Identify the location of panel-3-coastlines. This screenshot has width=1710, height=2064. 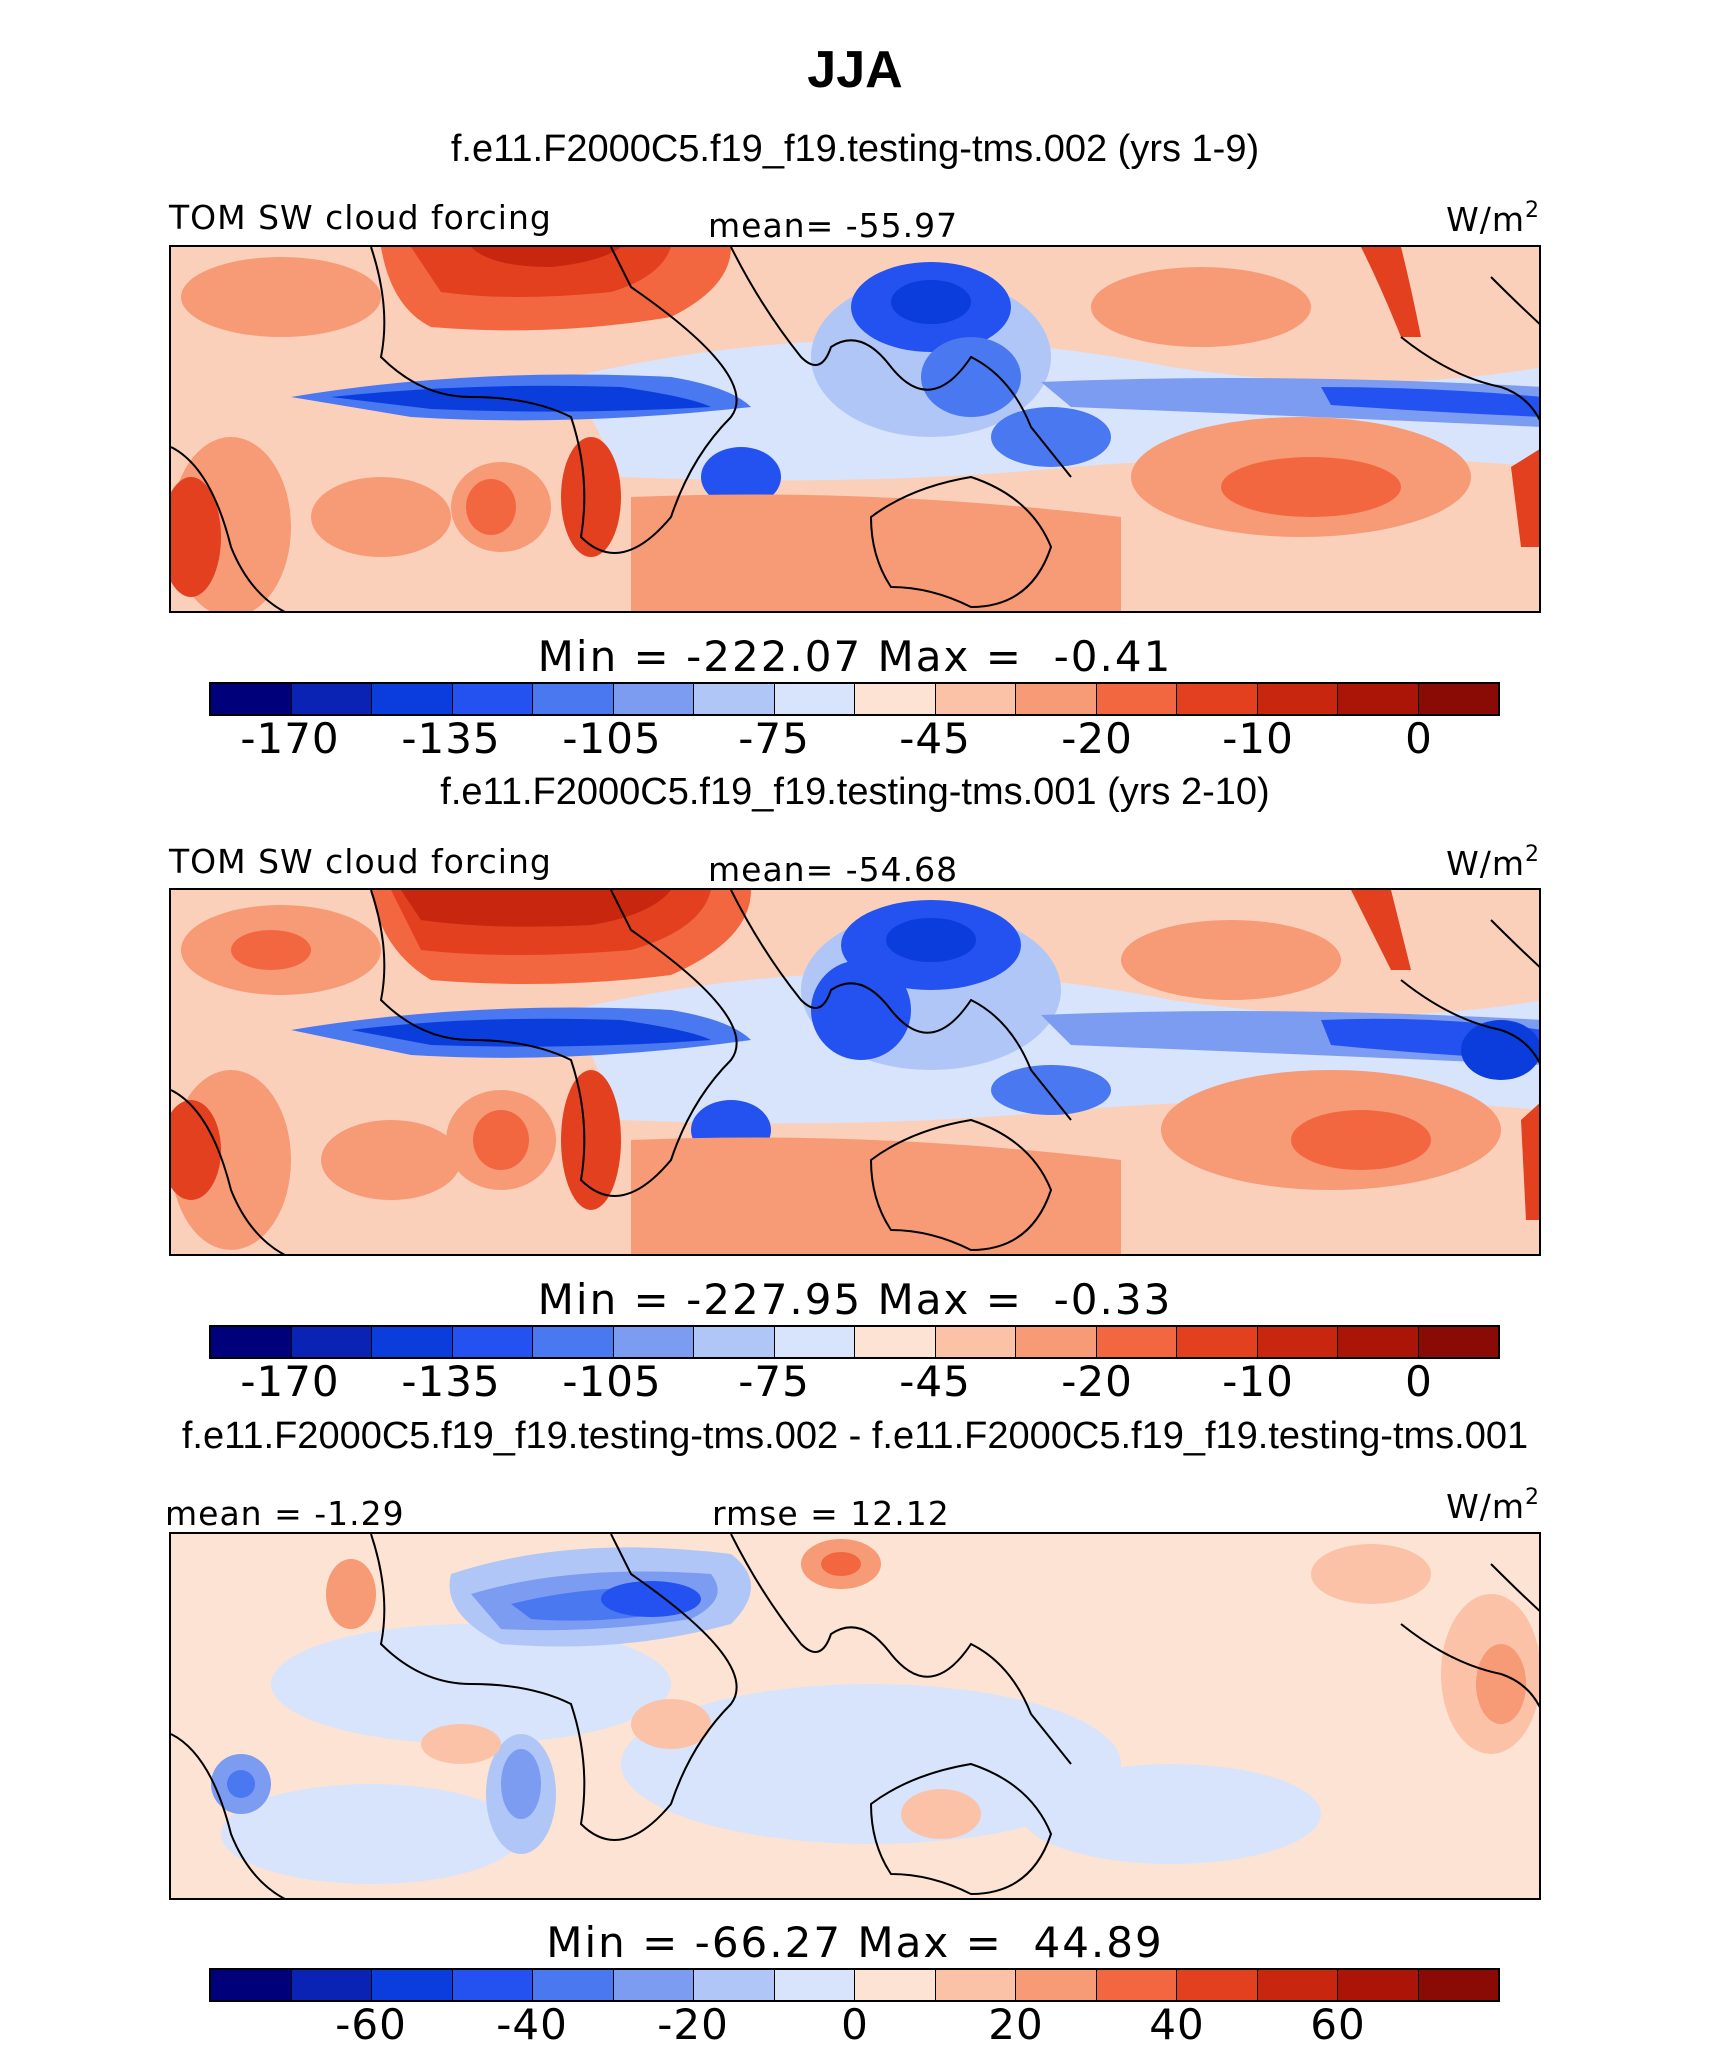
(855, 1716).